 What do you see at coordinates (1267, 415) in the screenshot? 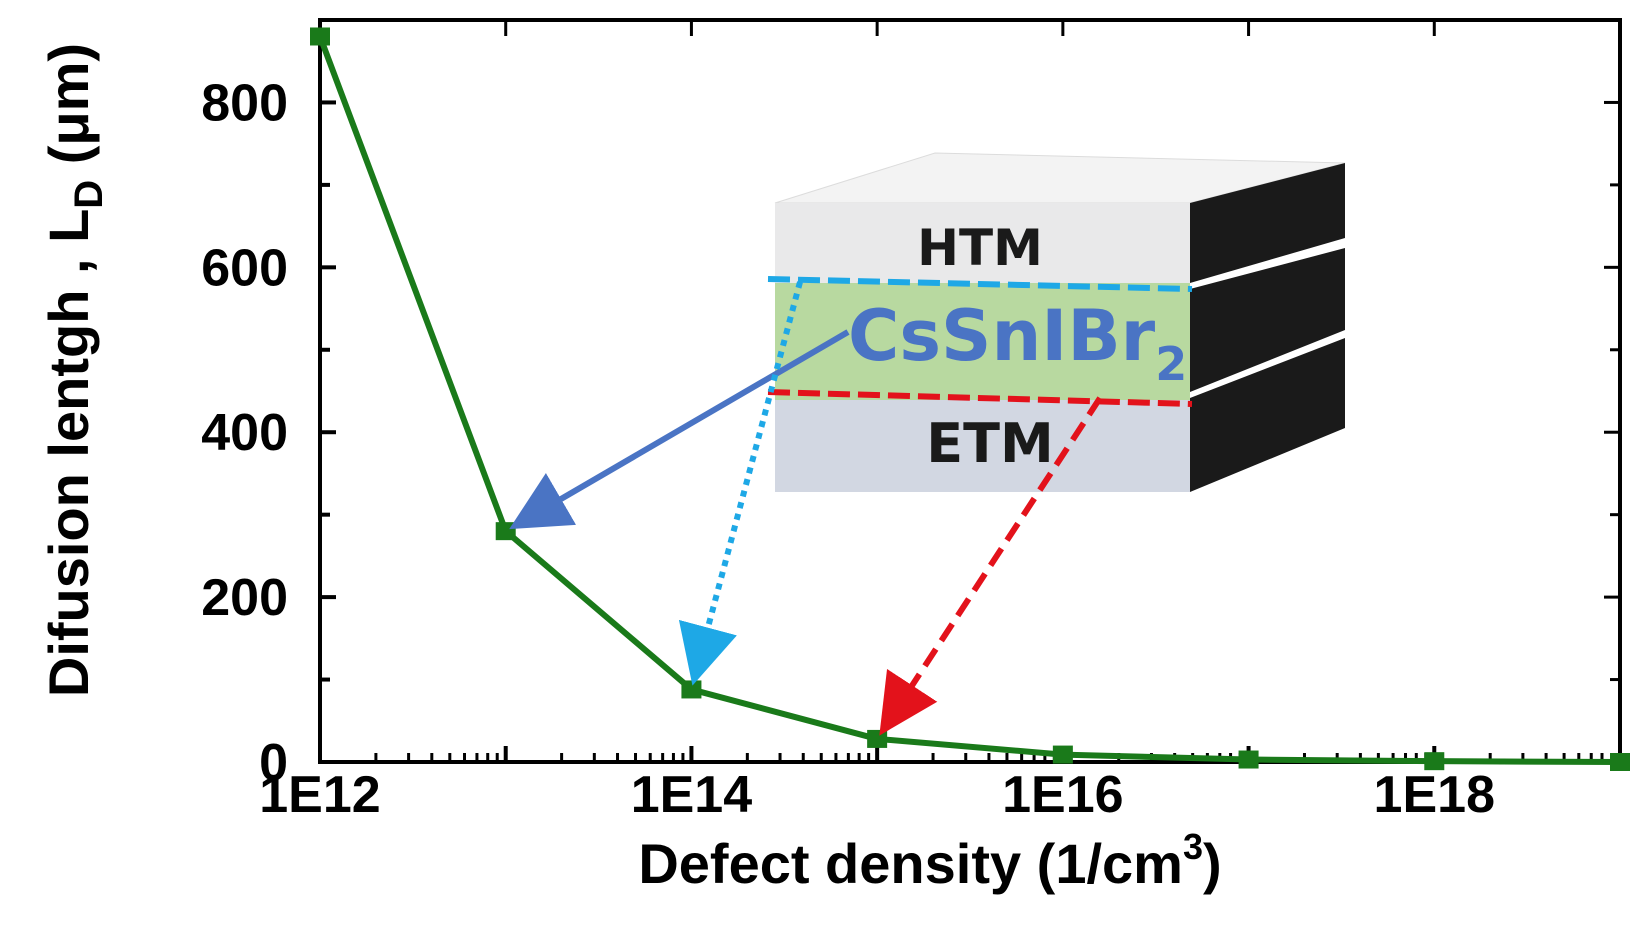
I see `stack-side-etm` at bounding box center [1267, 415].